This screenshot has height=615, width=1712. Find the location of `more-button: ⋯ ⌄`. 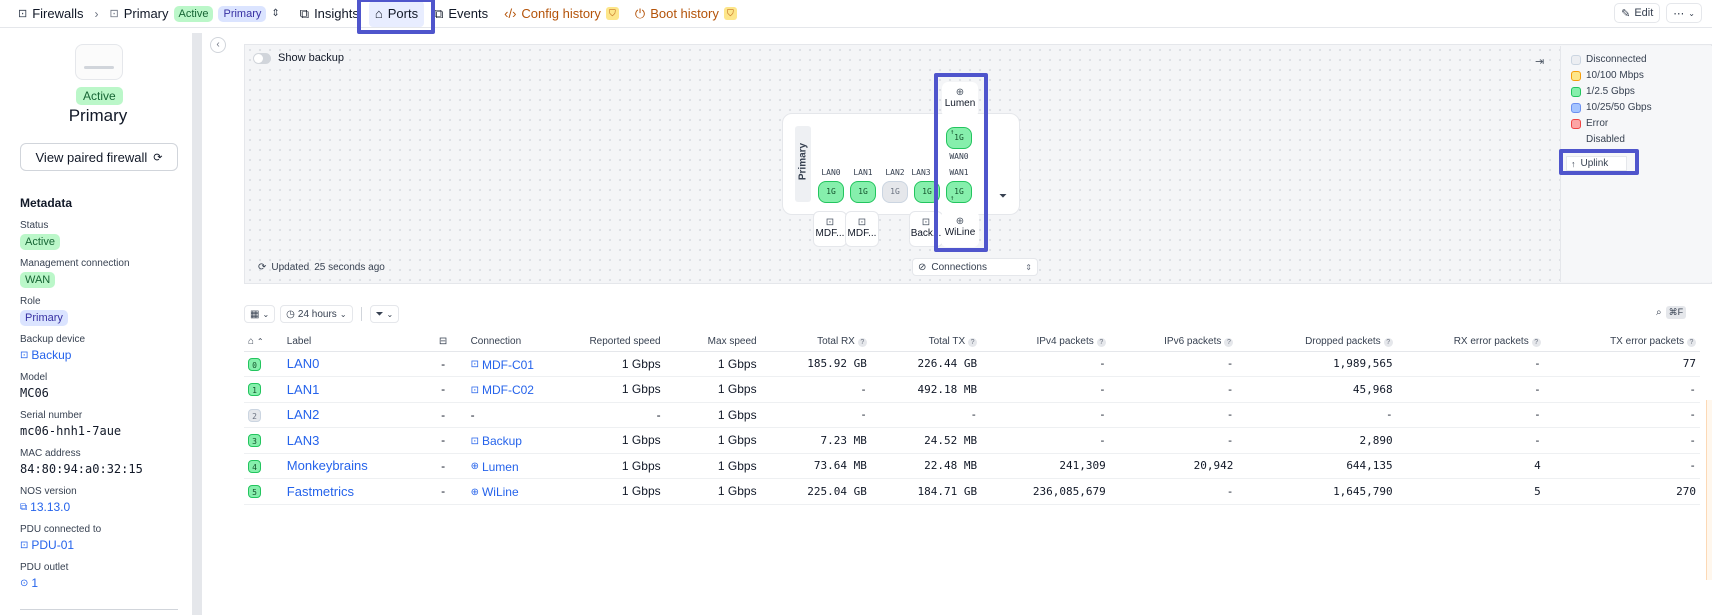

more-button: ⋯ ⌄ is located at coordinates (1684, 13).